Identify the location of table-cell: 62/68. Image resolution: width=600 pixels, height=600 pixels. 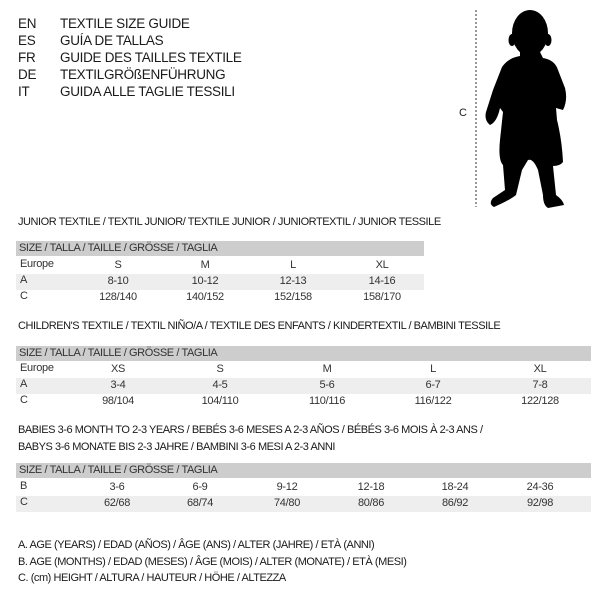
(117, 503).